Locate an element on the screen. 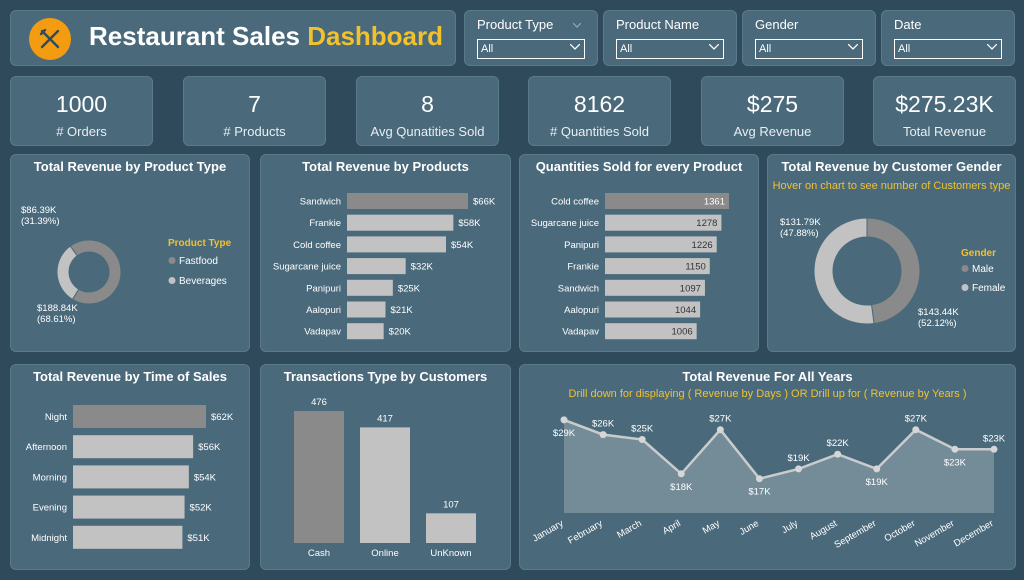  data-label: $29K is located at coordinates (564, 433).